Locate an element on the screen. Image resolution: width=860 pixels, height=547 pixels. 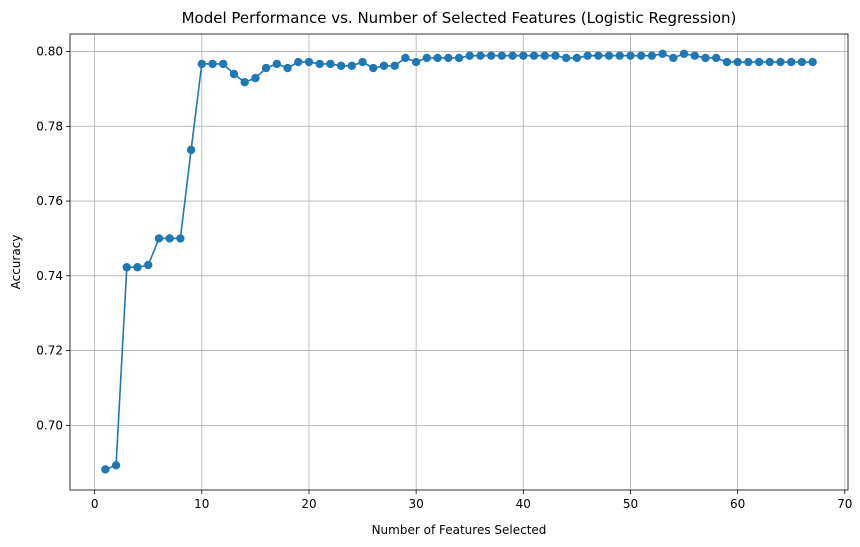
x-tick-label: 60 is located at coordinates (737, 504).